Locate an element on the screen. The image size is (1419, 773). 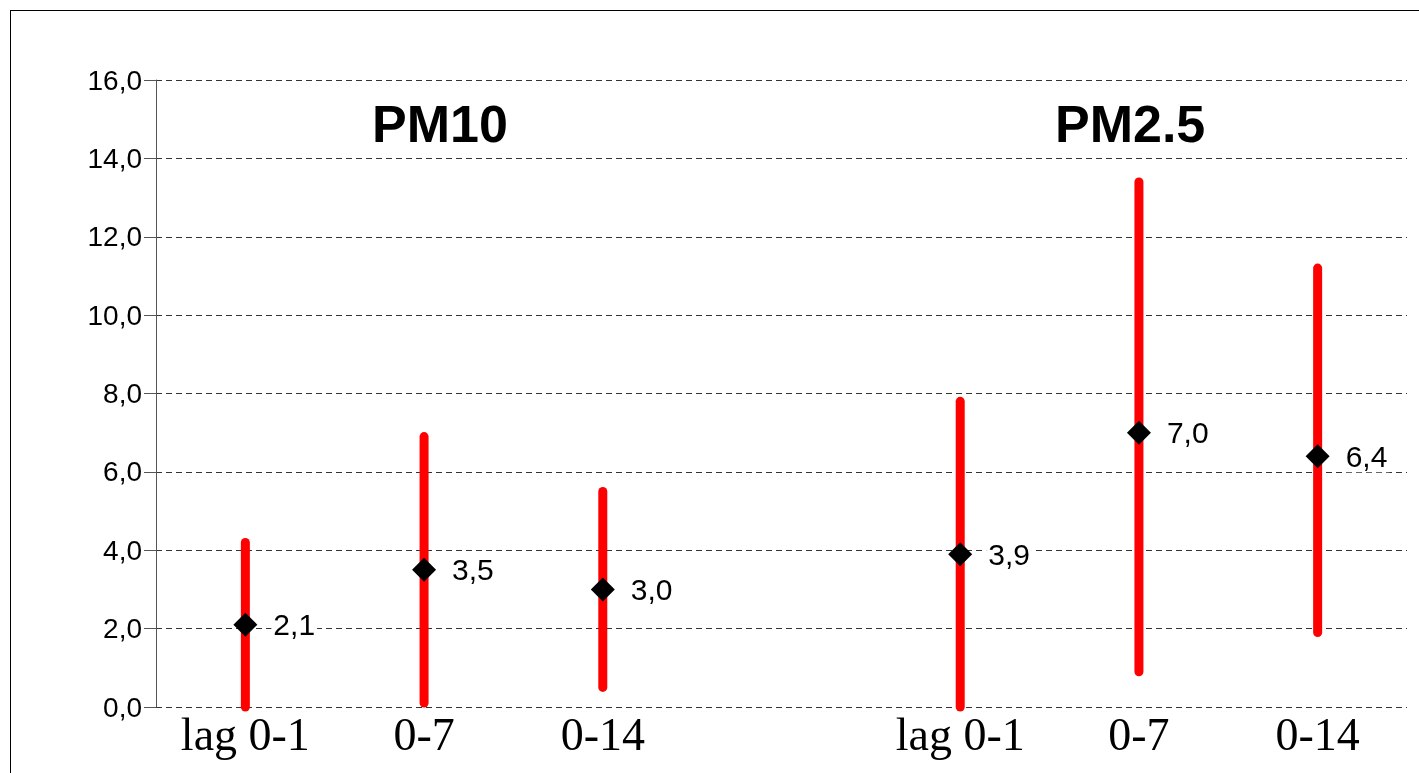
y-tick-label: 8,0 is located at coordinates (122, 393).